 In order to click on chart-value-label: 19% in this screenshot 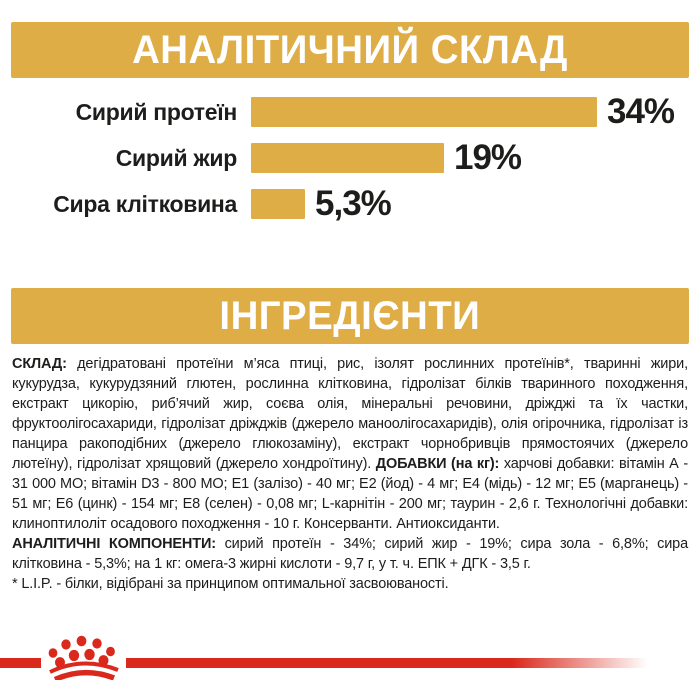, I will do `click(488, 157)`.